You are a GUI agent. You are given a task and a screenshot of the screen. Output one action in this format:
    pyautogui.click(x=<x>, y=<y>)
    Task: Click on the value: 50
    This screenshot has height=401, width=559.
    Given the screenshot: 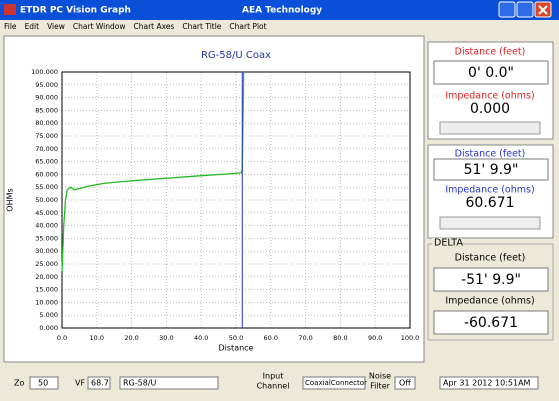 What is the action you would take?
    pyautogui.click(x=43, y=383)
    